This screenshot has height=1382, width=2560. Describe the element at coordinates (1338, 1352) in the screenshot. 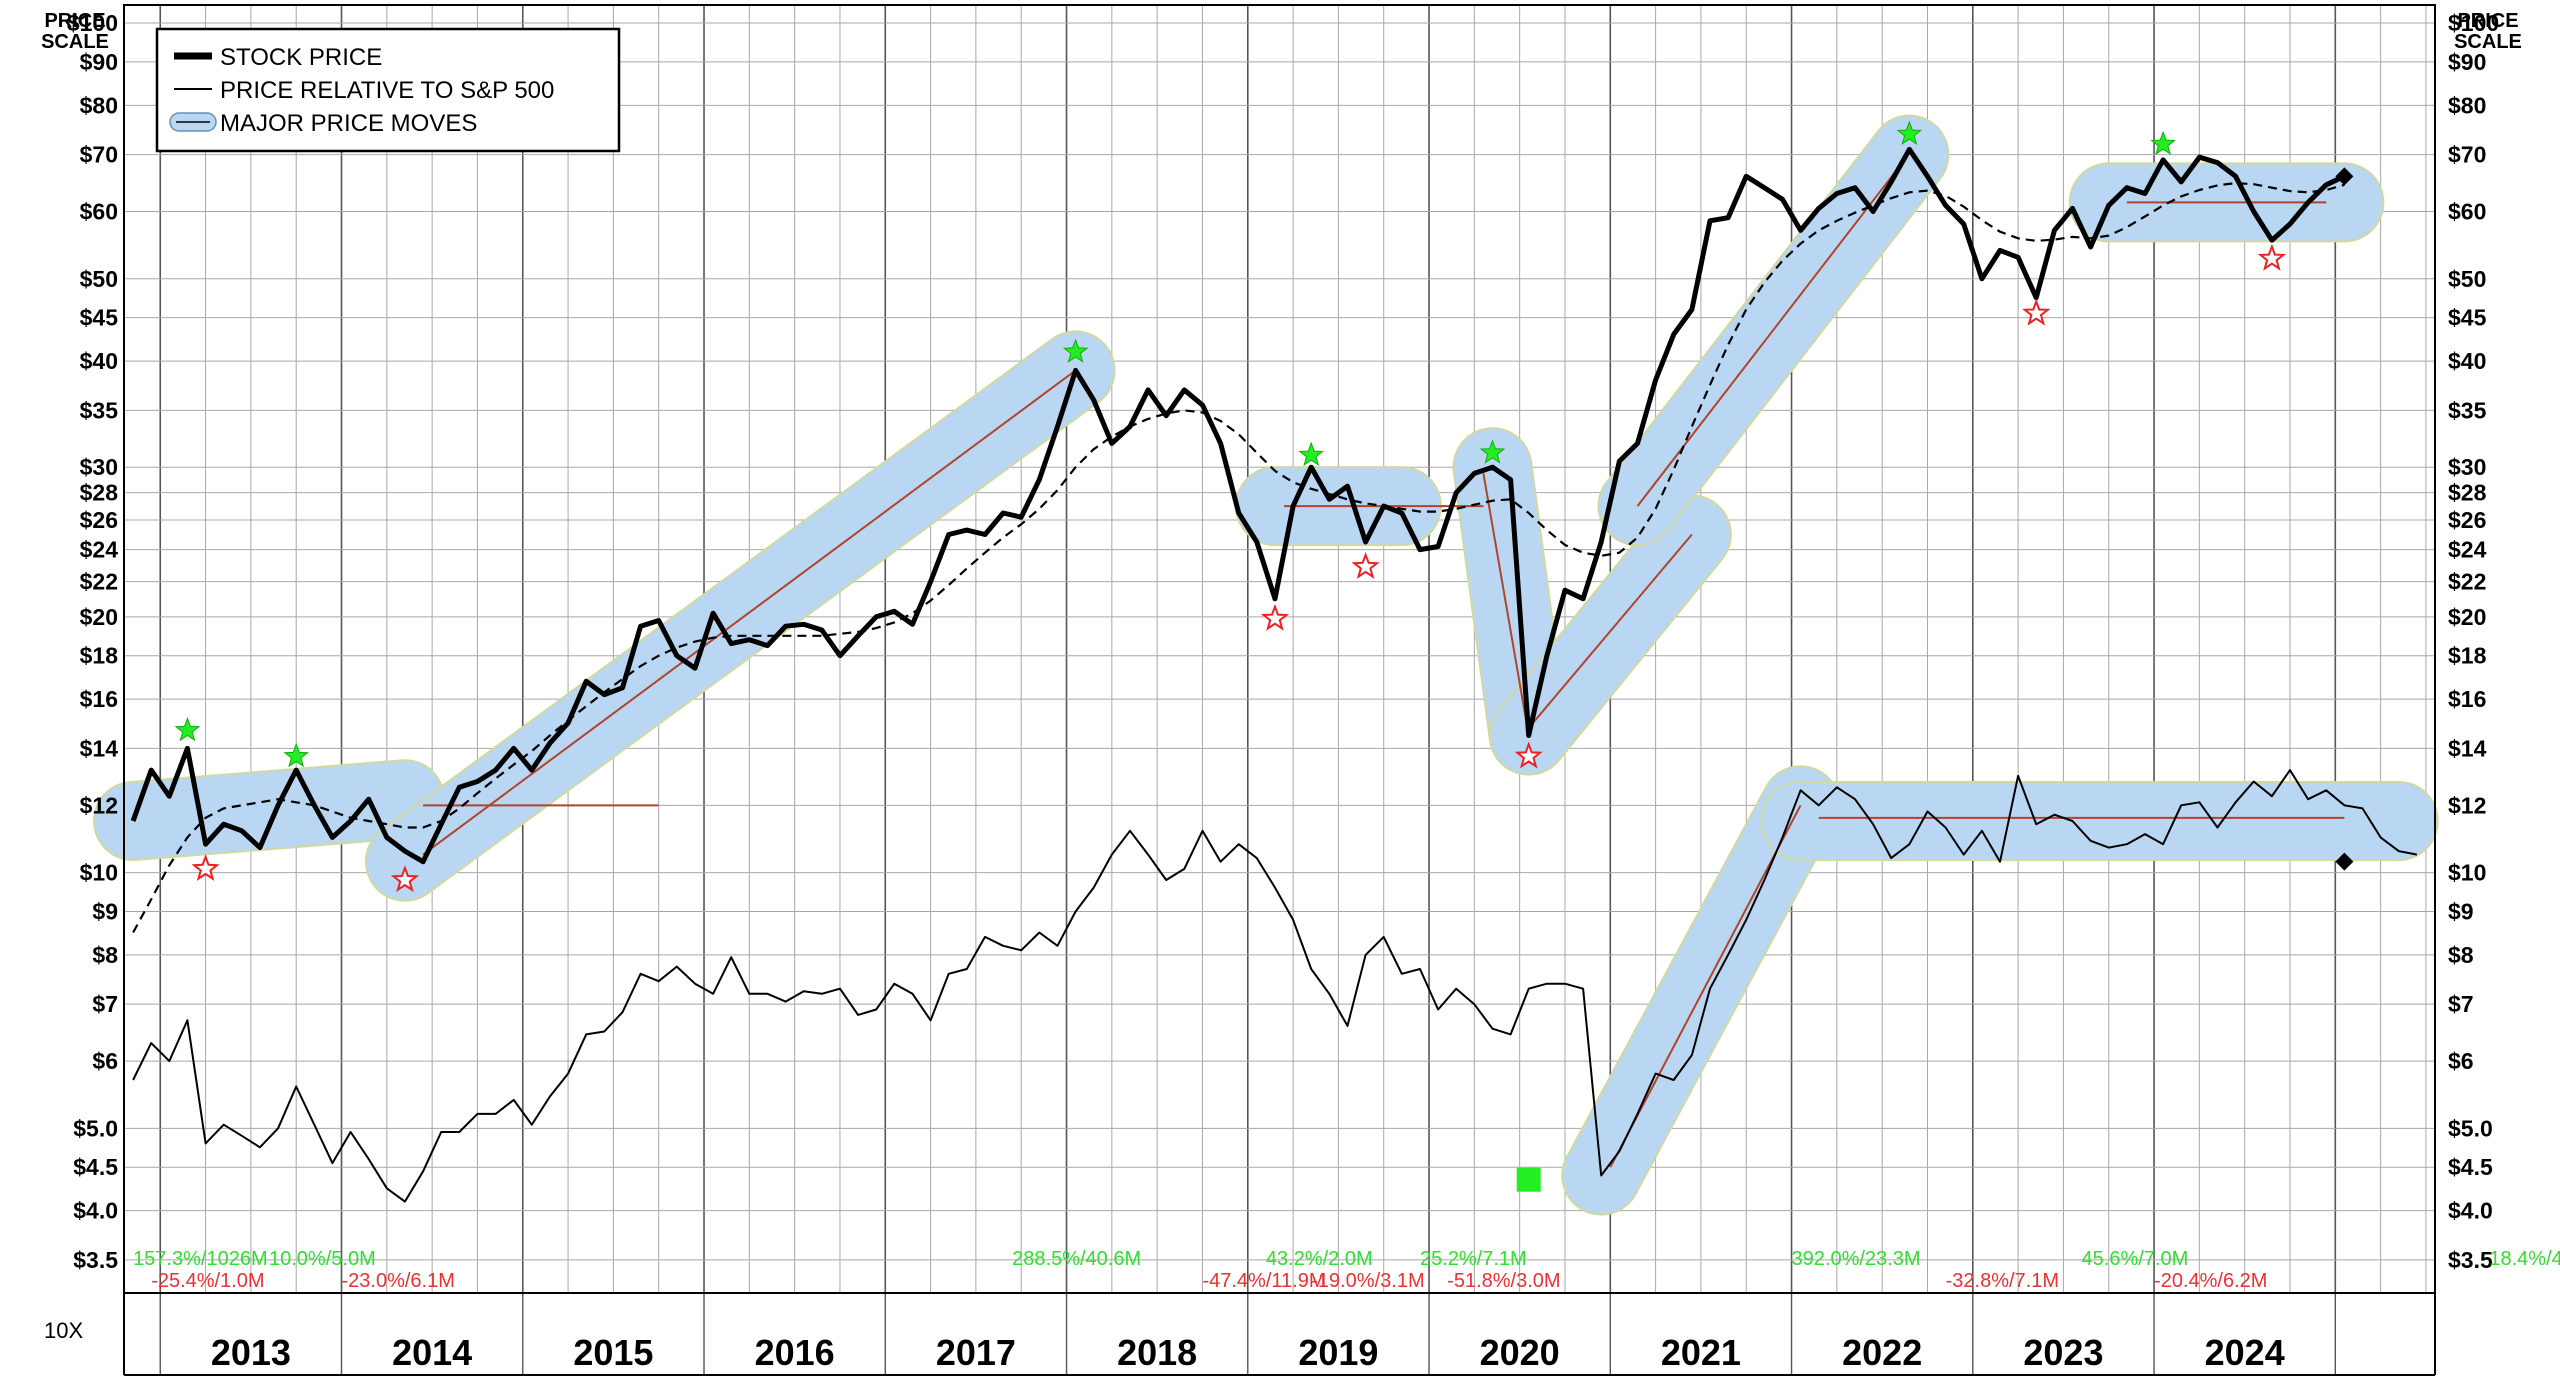

I see `year-label: 2019` at that location.